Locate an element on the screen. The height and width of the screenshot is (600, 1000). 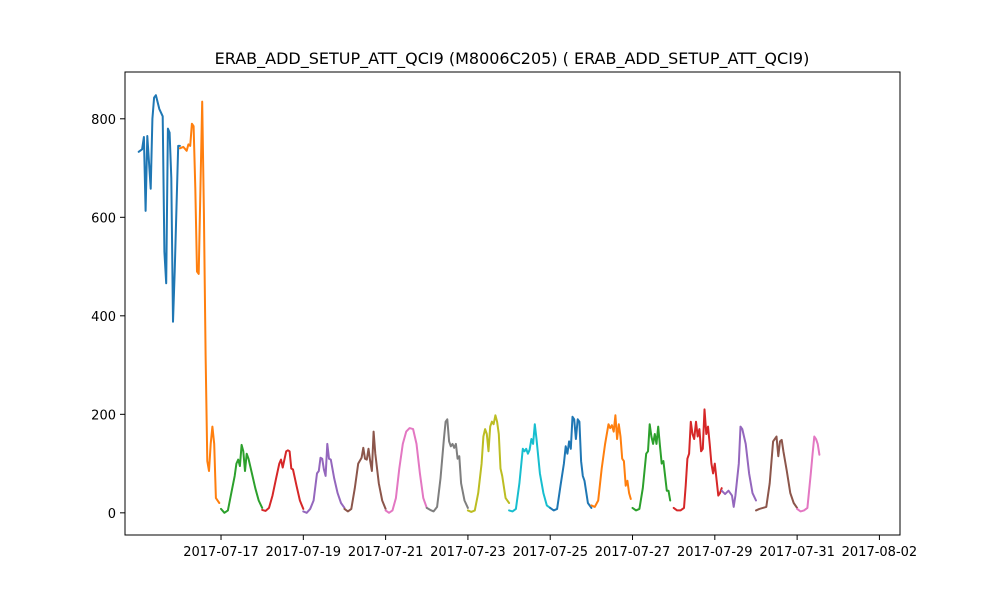
x-tick-label: 2017-07-29 is located at coordinates (715, 552).